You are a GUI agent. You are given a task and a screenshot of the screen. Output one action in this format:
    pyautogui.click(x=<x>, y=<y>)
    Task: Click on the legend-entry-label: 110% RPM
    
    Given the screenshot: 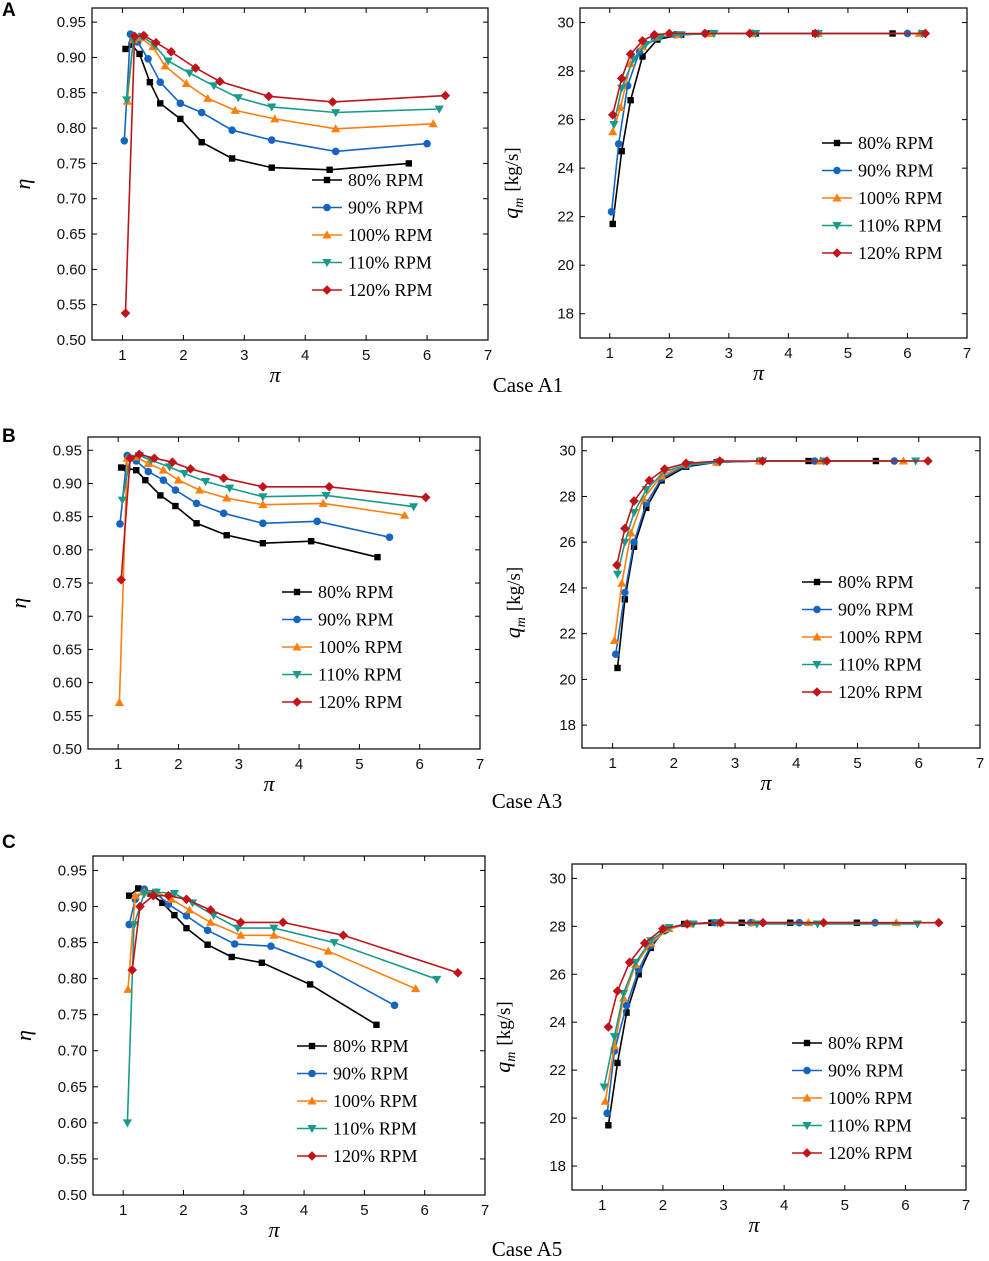 What is the action you would take?
    pyautogui.click(x=900, y=226)
    